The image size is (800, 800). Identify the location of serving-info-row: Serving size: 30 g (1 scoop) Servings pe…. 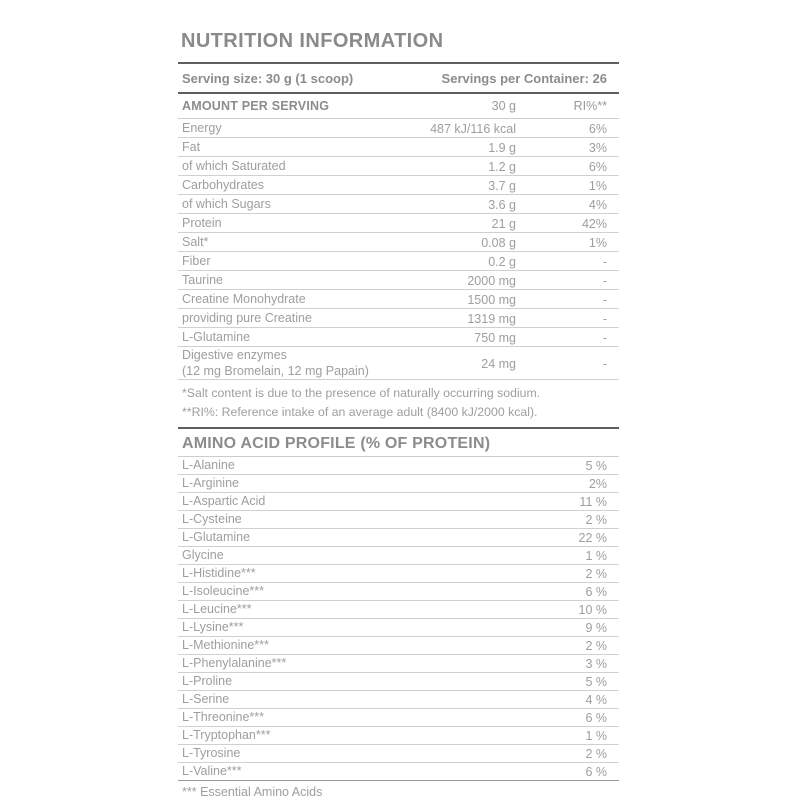
(398, 78).